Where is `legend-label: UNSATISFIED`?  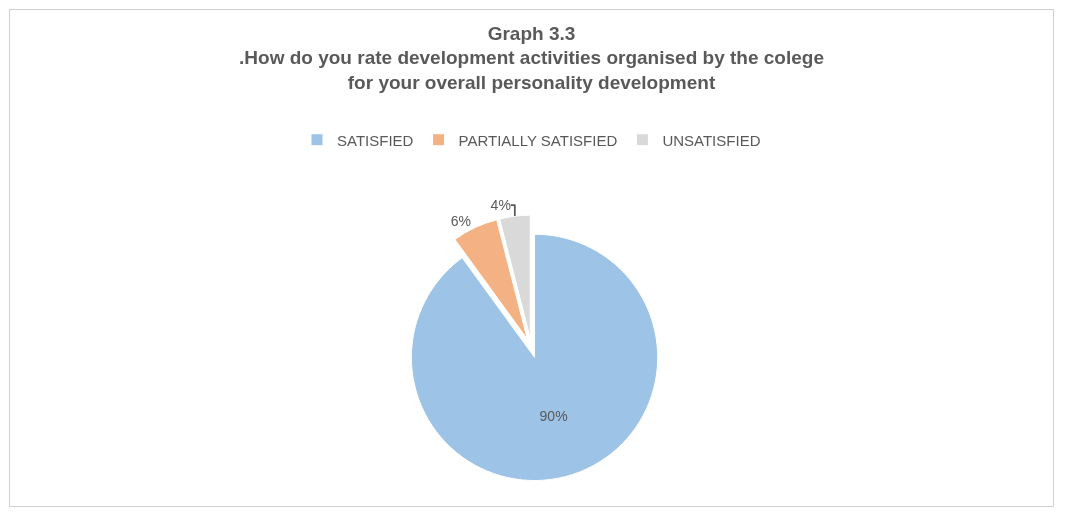 legend-label: UNSATISFIED is located at coordinates (711, 140).